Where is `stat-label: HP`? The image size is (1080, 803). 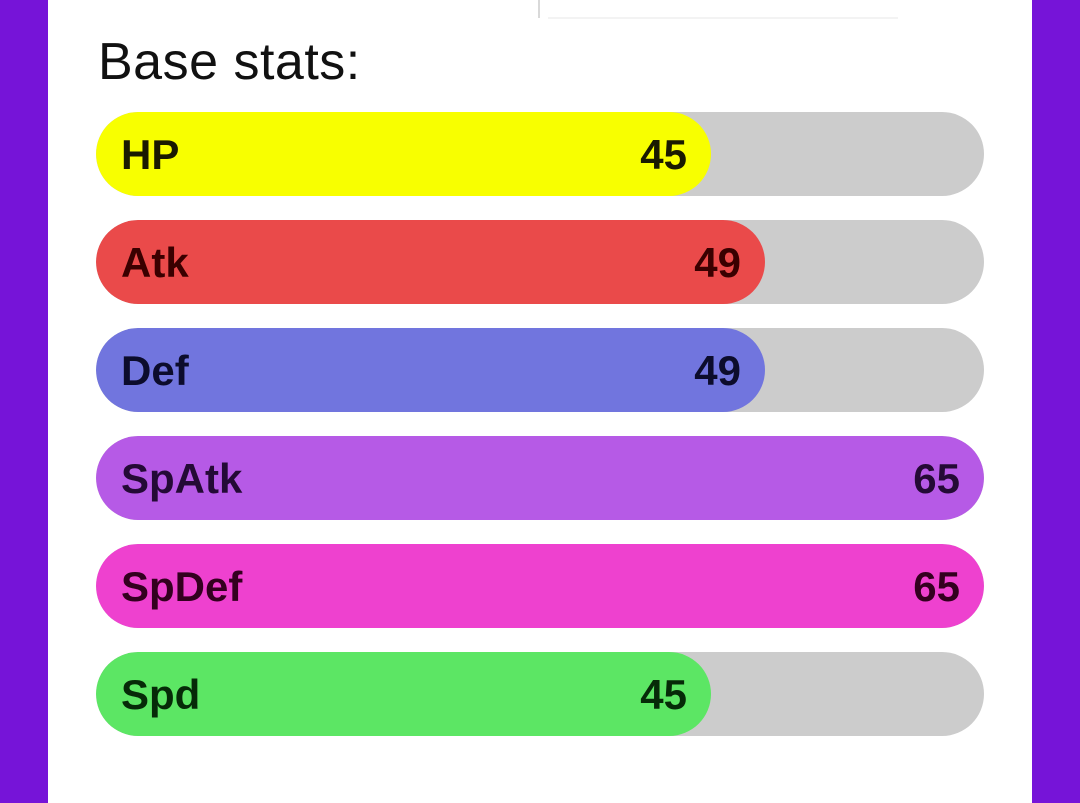
stat-label: HP is located at coordinates (150, 154).